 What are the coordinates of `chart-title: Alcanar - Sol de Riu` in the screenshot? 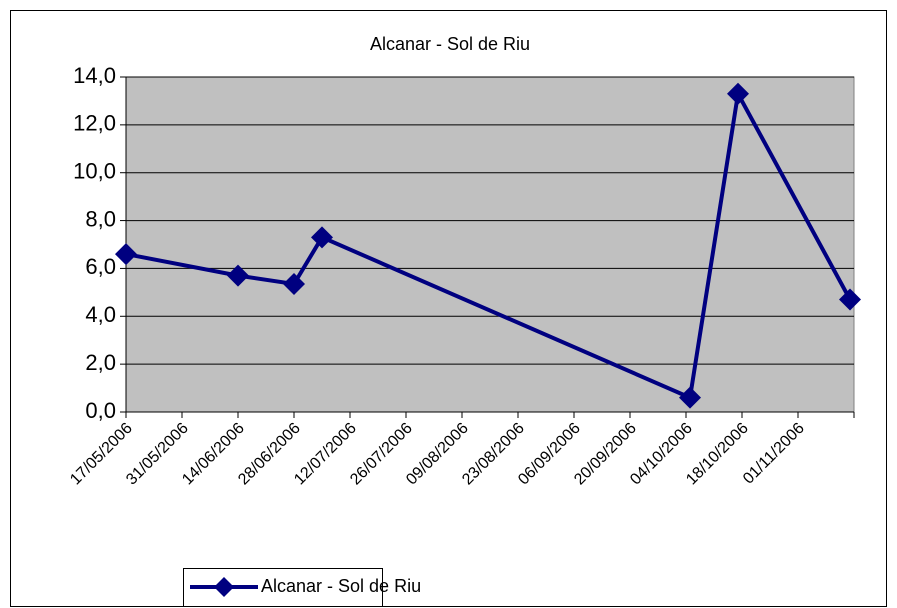 It's located at (450, 44).